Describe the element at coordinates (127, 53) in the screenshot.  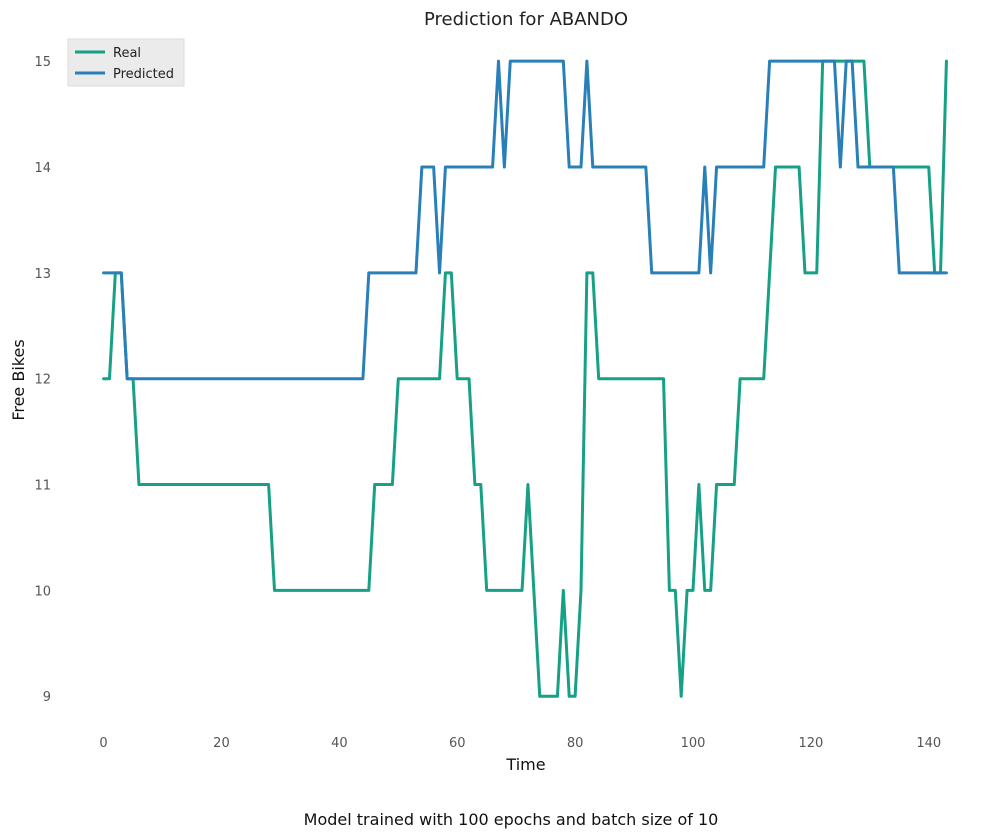
I see `legend-label-real: Real` at that location.